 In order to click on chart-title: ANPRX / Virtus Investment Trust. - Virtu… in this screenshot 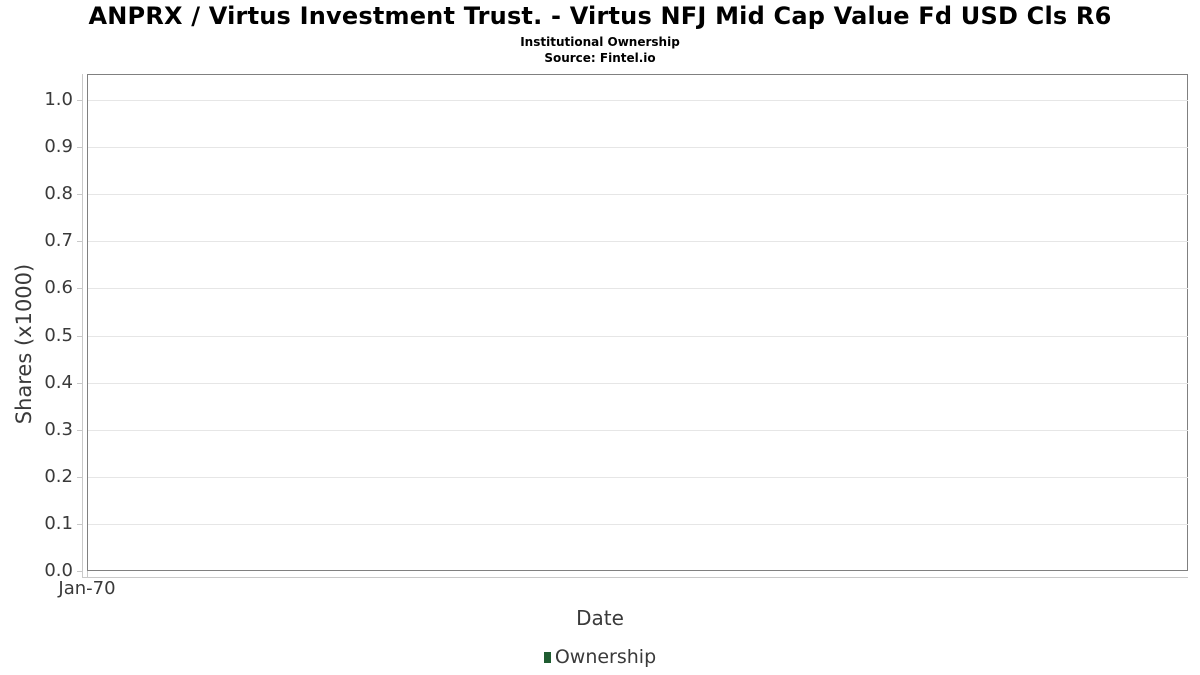, I will do `click(600, 16)`.